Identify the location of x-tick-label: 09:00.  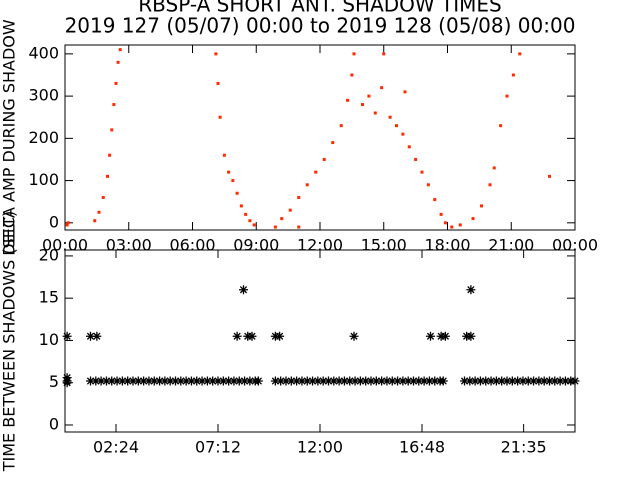
(256, 245).